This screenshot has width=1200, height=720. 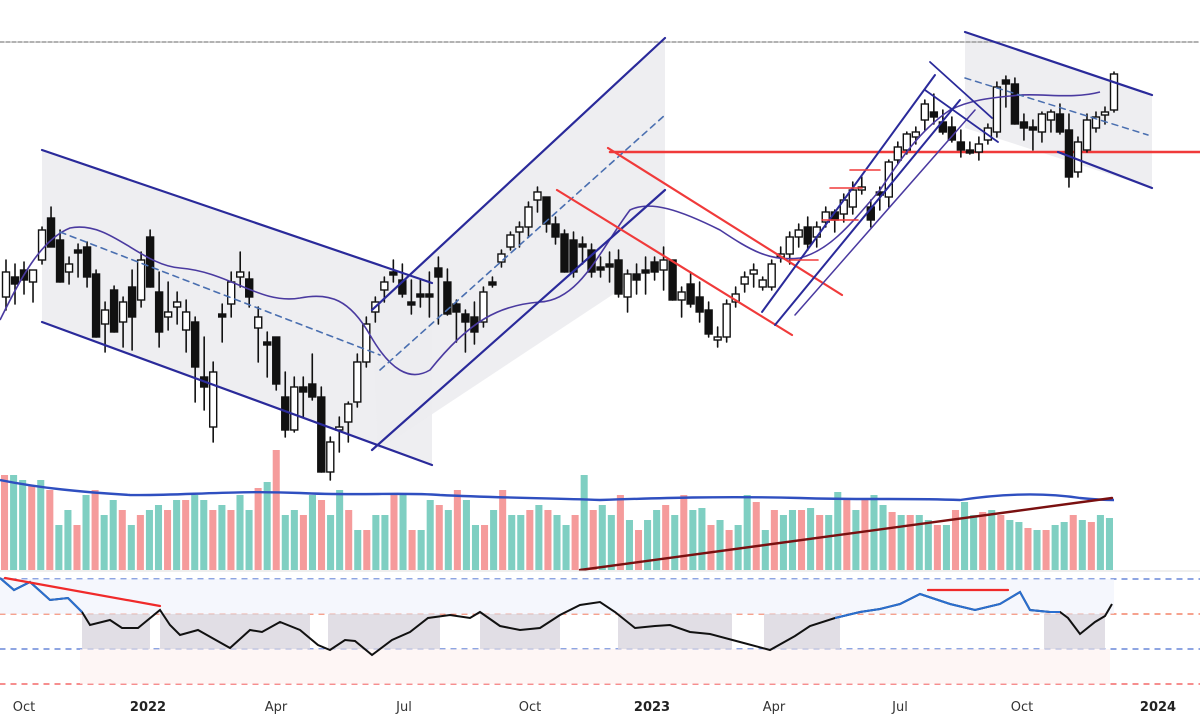 What do you see at coordinates (24, 707) in the screenshot?
I see `x-axis-label: Oct` at bounding box center [24, 707].